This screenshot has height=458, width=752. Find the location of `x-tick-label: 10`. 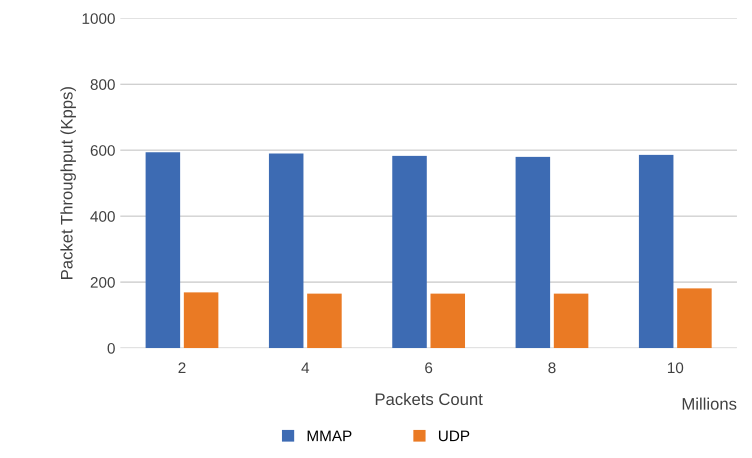

x-tick-label: 10 is located at coordinates (676, 368).